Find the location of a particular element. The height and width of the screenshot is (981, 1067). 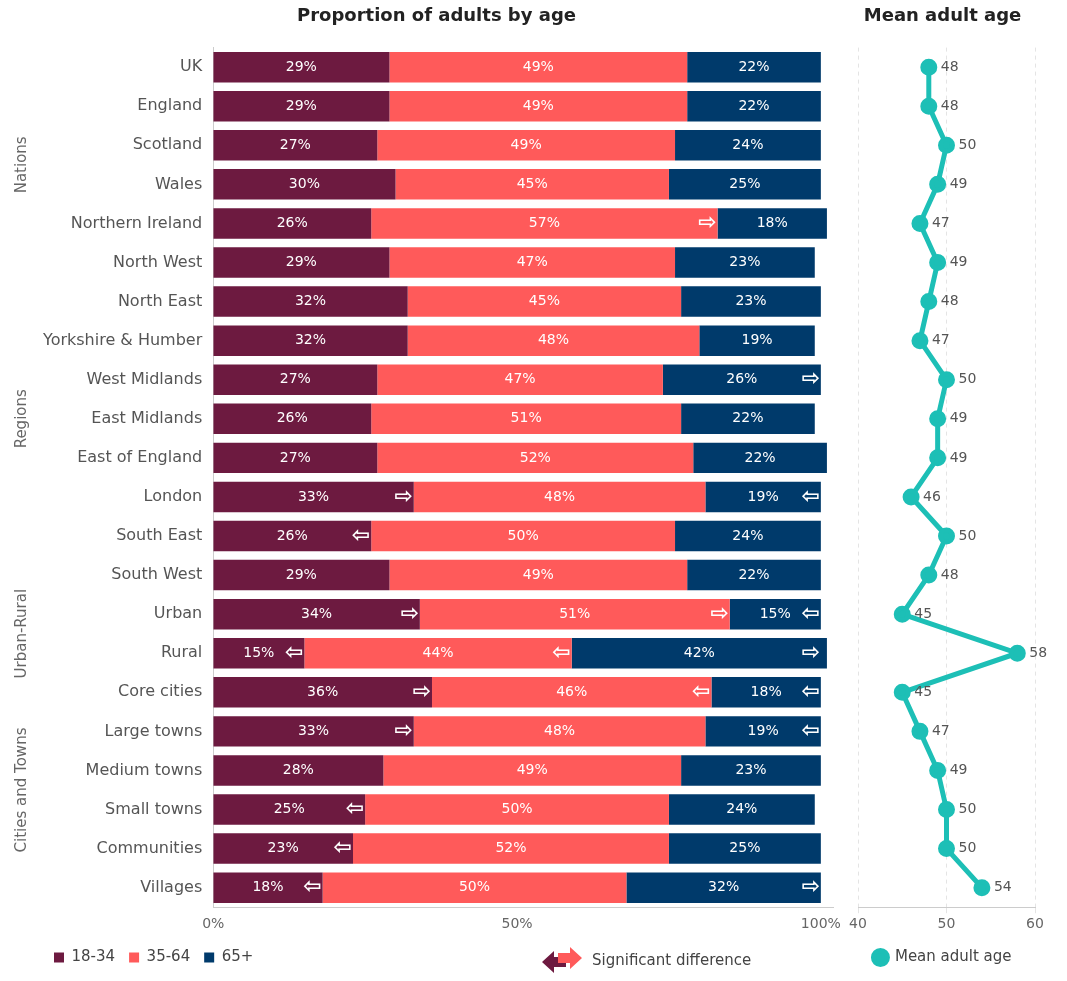

data-label: 36% is located at coordinates (323, 690).